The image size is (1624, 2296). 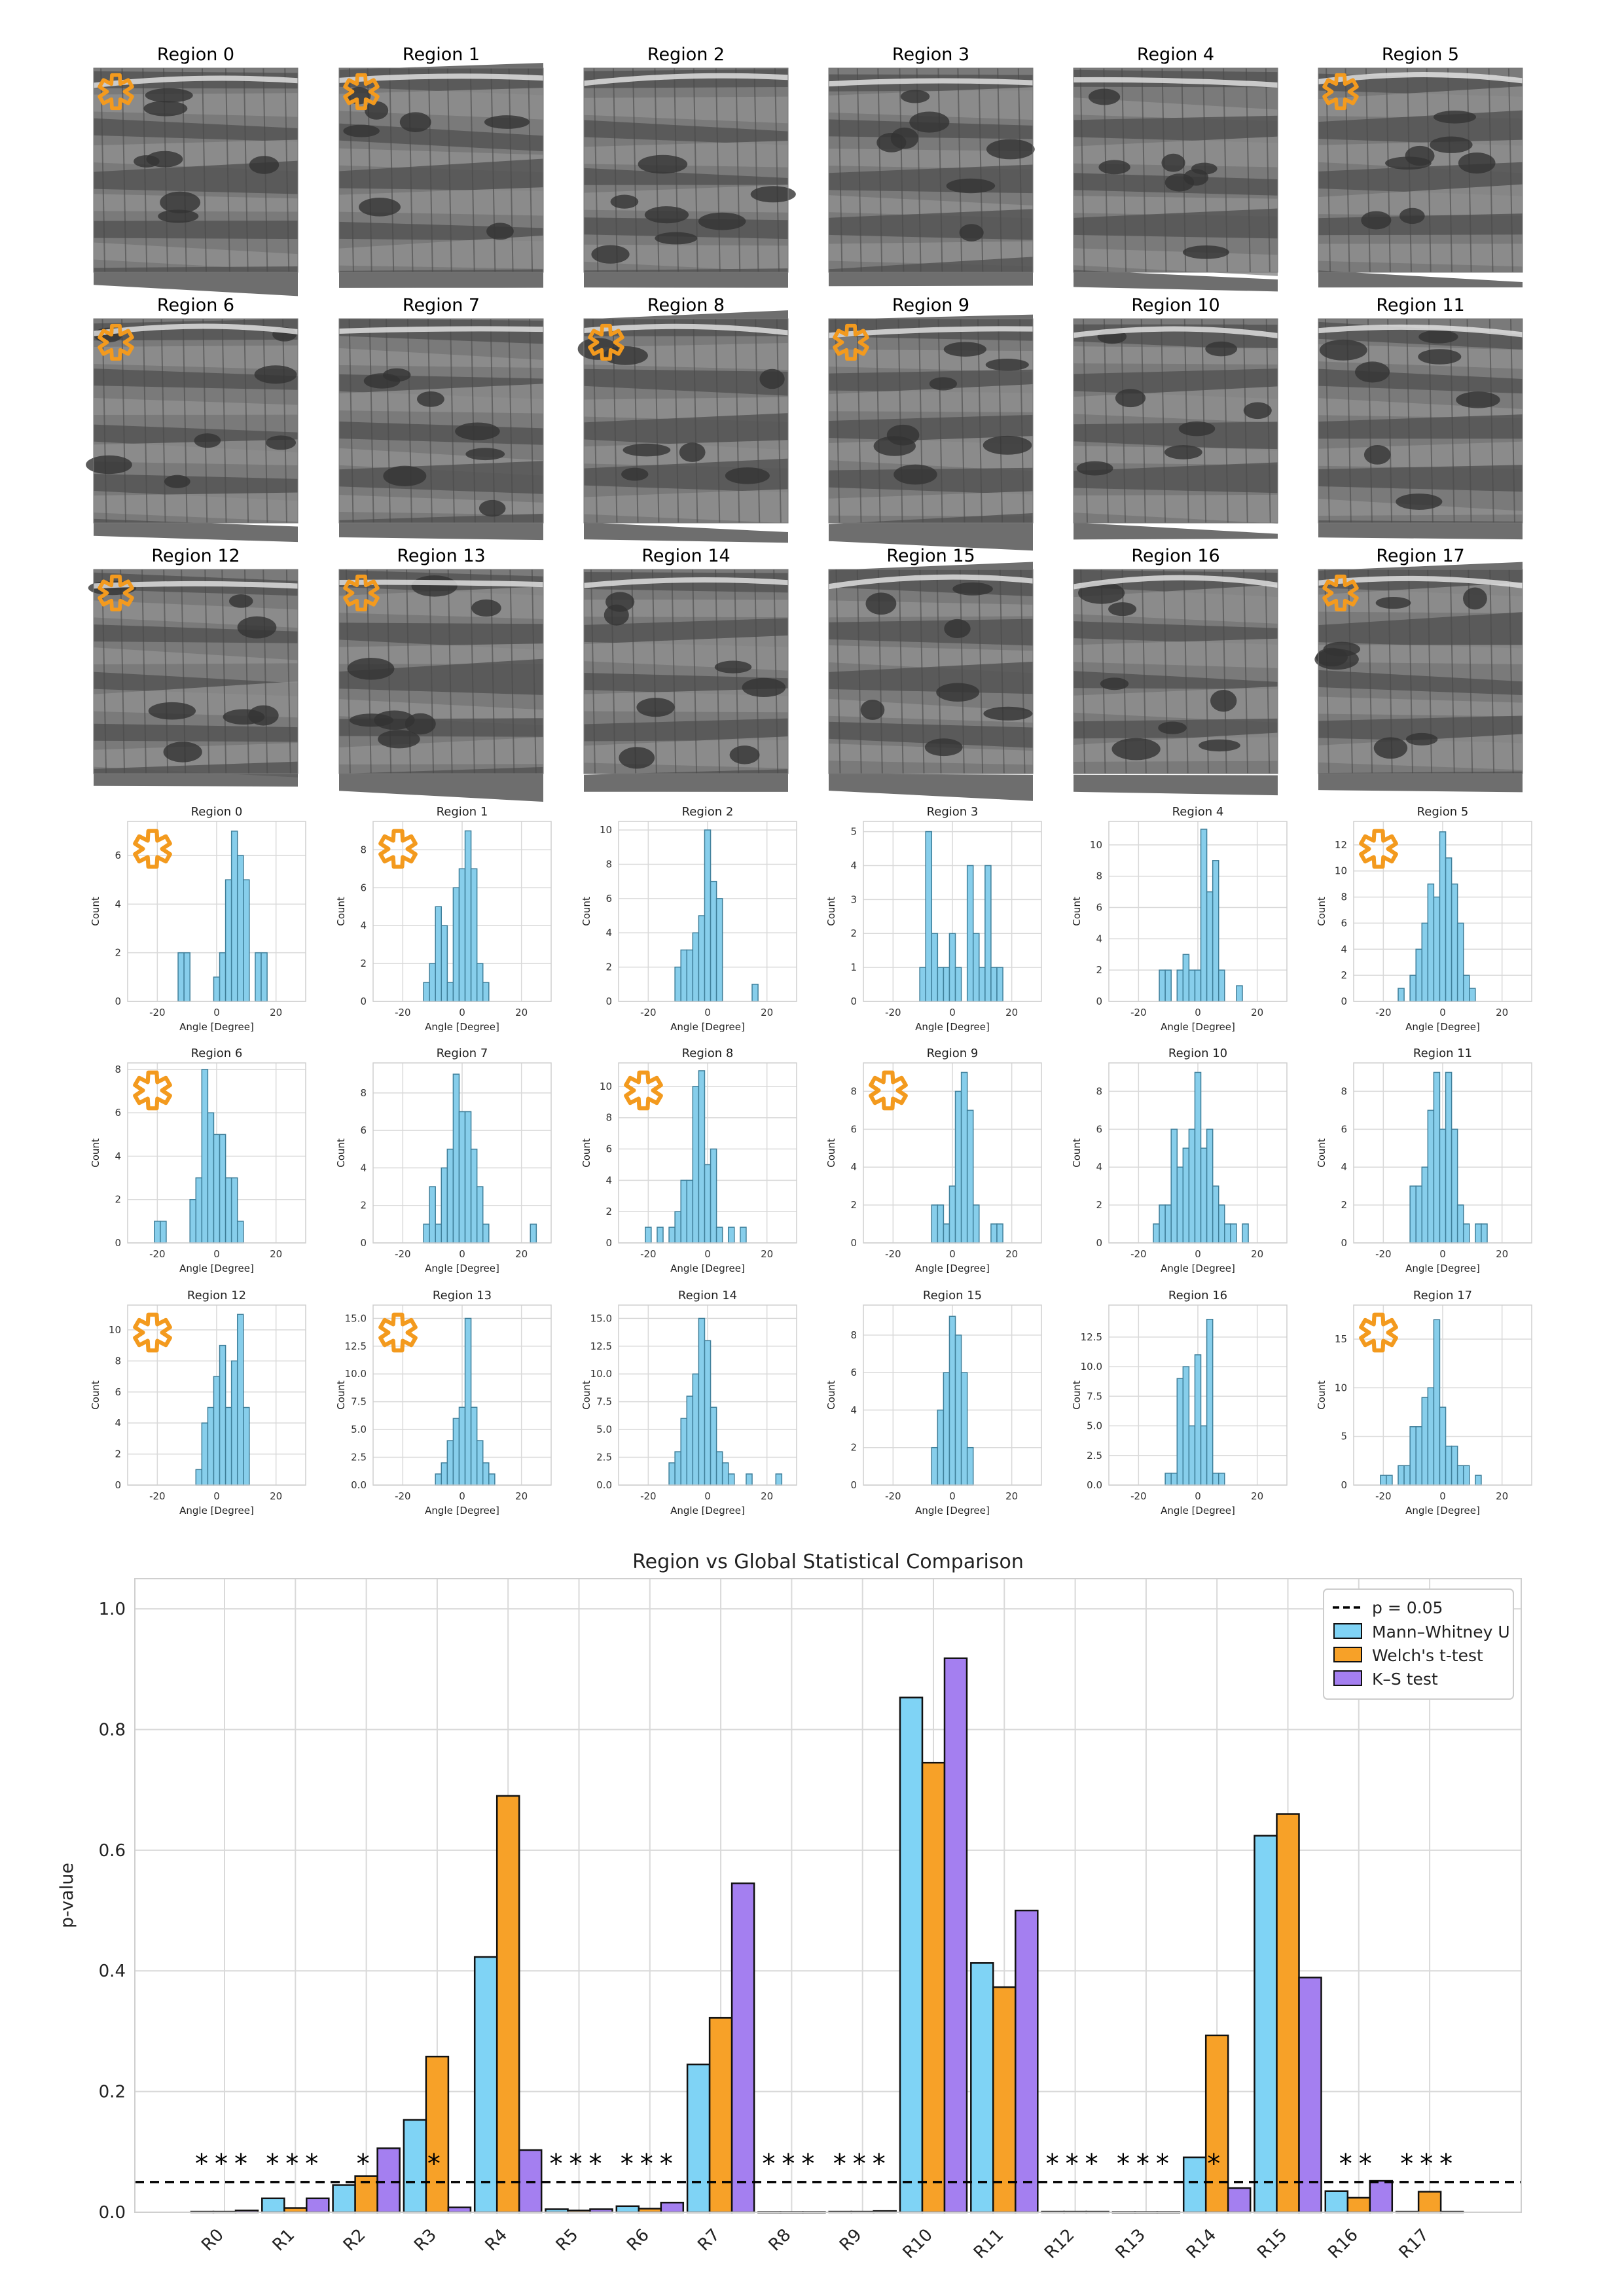 What do you see at coordinates (1201, 2244) in the screenshot?
I see `x-tick-label: R14` at bounding box center [1201, 2244].